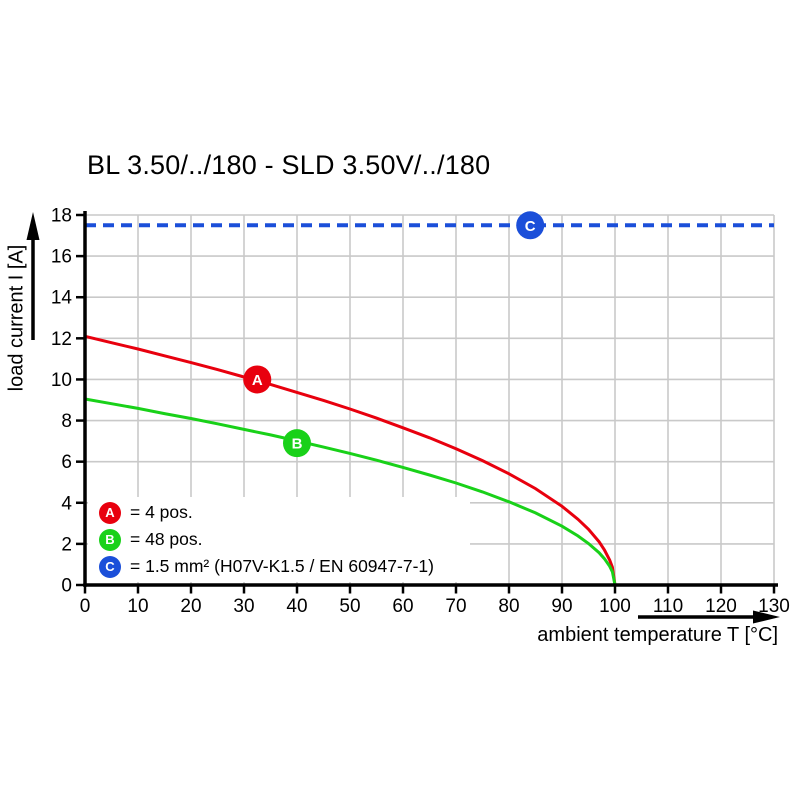  What do you see at coordinates (61, 380) in the screenshot?
I see `y-tick-label: 10` at bounding box center [61, 380].